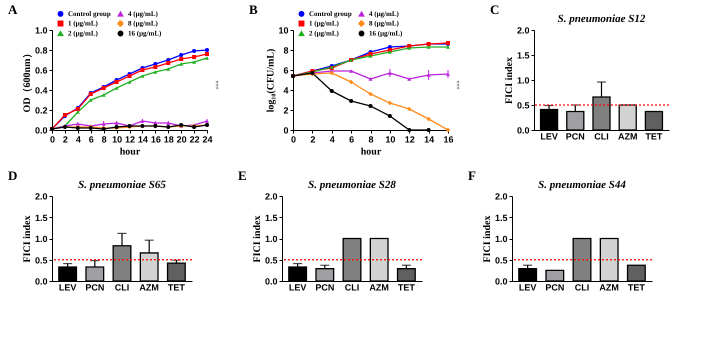  What do you see at coordinates (41, 91) in the screenshot?
I see `y-tick-label: 0.4` at bounding box center [41, 91].